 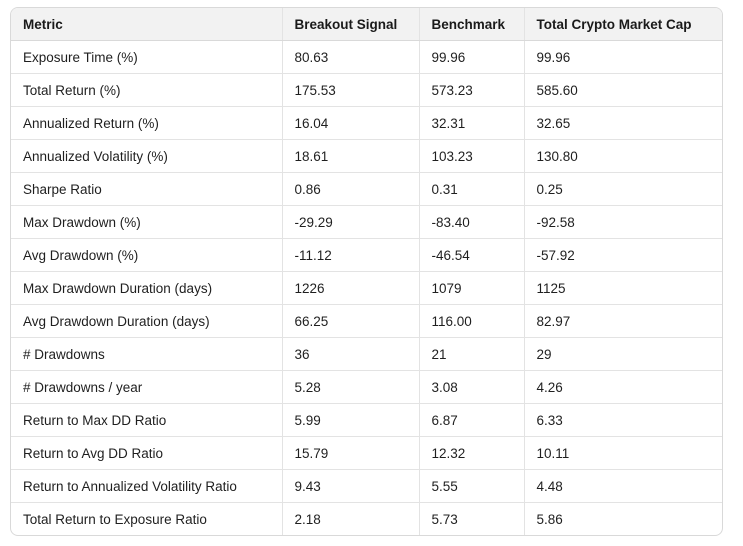 I want to click on total-crypto-market-cap-cell: -92.58, so click(x=623, y=222).